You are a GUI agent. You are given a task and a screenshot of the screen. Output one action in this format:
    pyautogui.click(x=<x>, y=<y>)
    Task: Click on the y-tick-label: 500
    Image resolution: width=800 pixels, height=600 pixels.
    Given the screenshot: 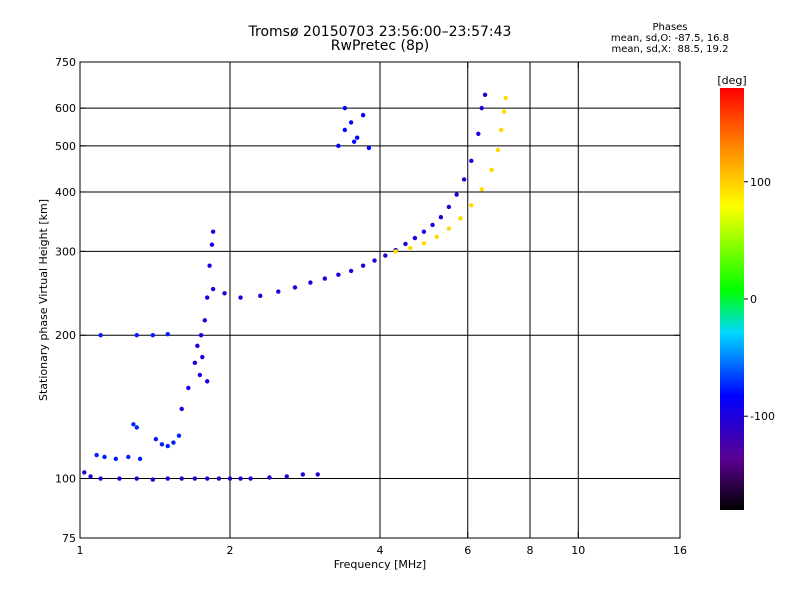 What is the action you would take?
    pyautogui.click(x=65, y=146)
    